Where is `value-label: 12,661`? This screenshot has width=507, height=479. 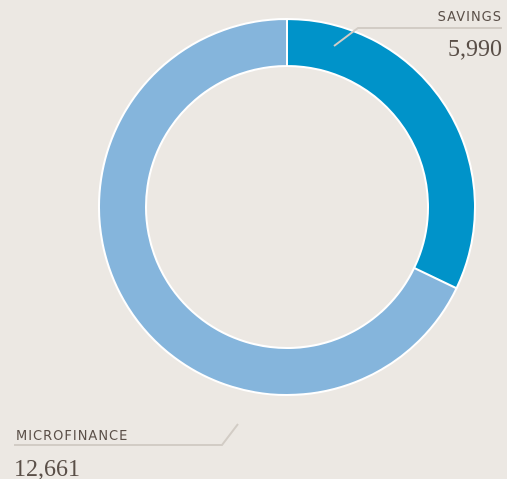
value-label: 12,661 is located at coordinates (47, 467).